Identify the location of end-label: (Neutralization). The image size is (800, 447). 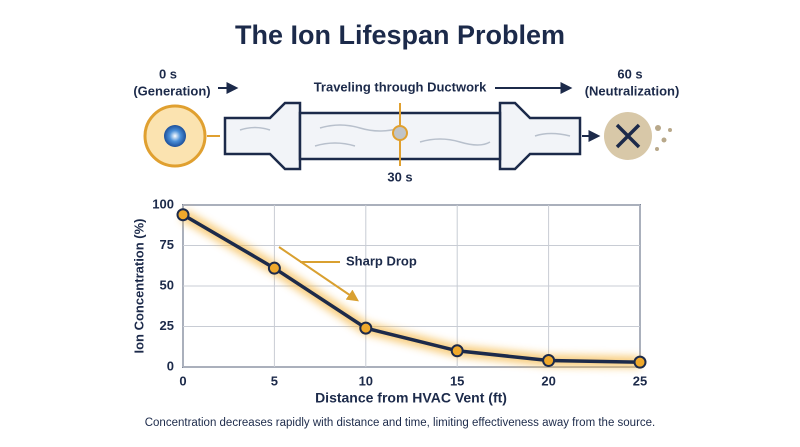
(632, 90).